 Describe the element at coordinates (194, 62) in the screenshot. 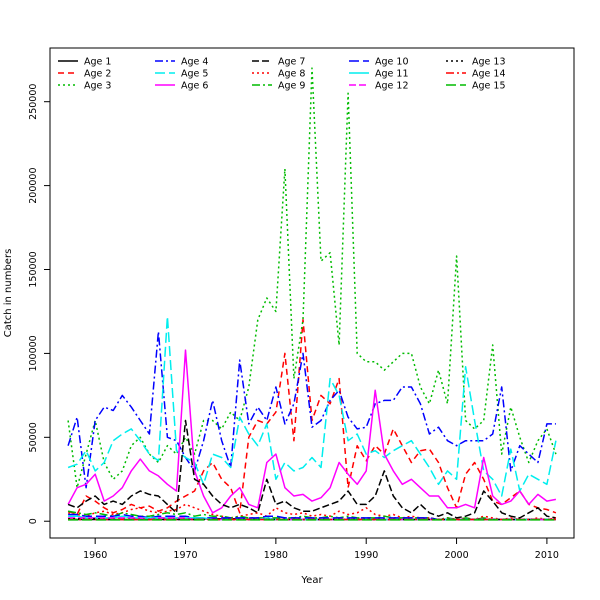

I see `legend-label-age-4: Age 4` at that location.